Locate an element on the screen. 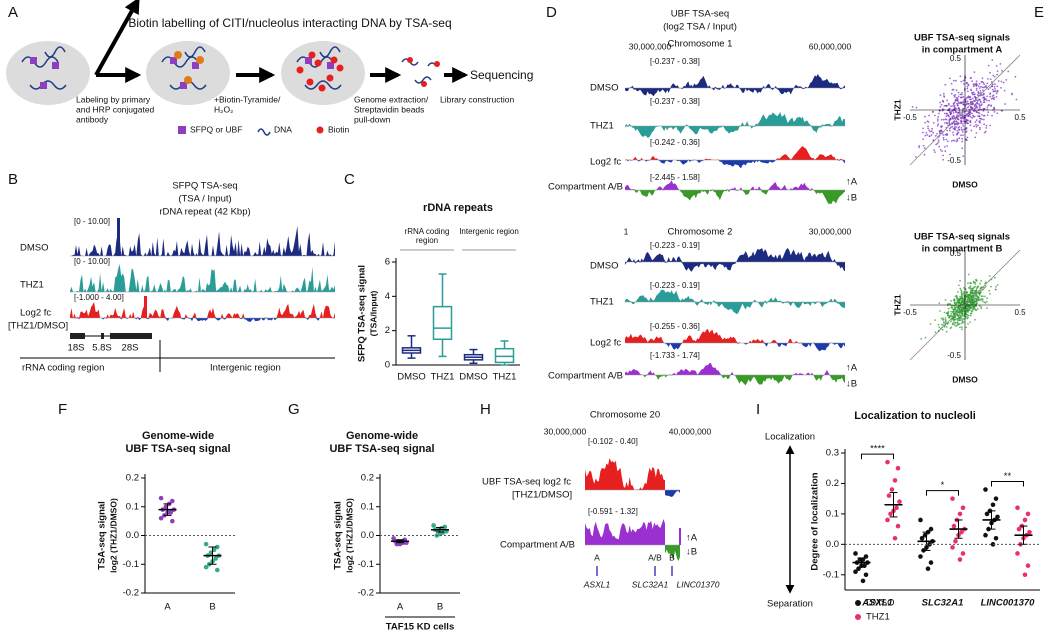  compartment-mark: ↓B is located at coordinates (851, 384).